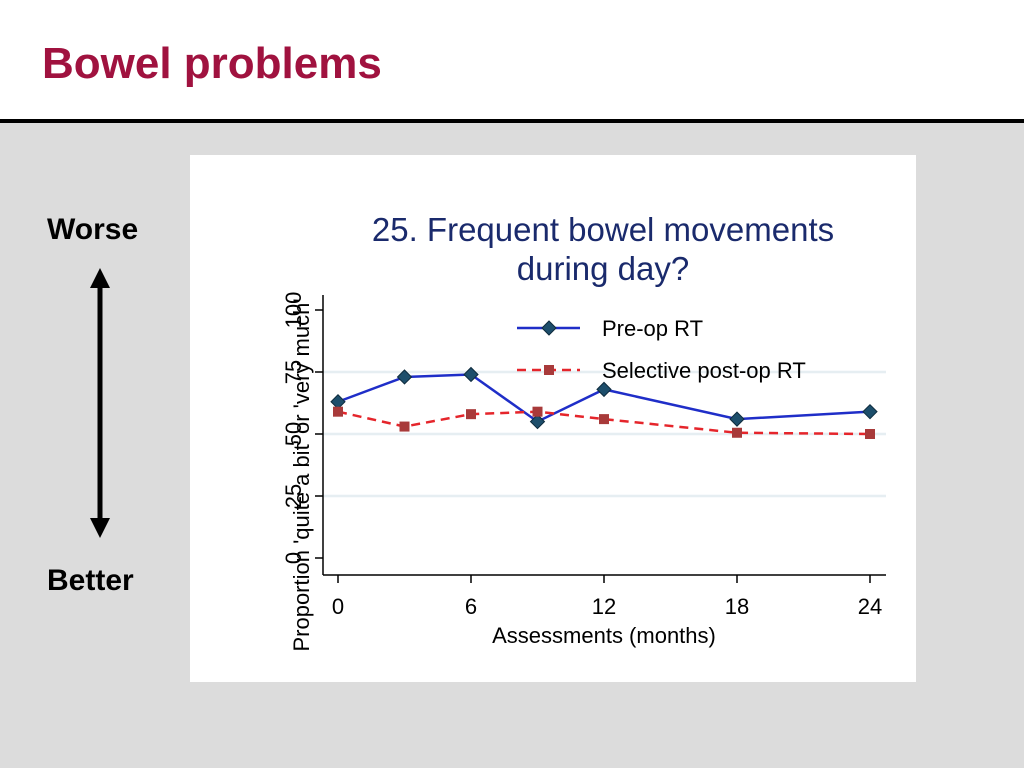 This screenshot has width=1024, height=768. Describe the element at coordinates (604, 635) in the screenshot. I see `x-axis-label: Assessments (months)` at that location.